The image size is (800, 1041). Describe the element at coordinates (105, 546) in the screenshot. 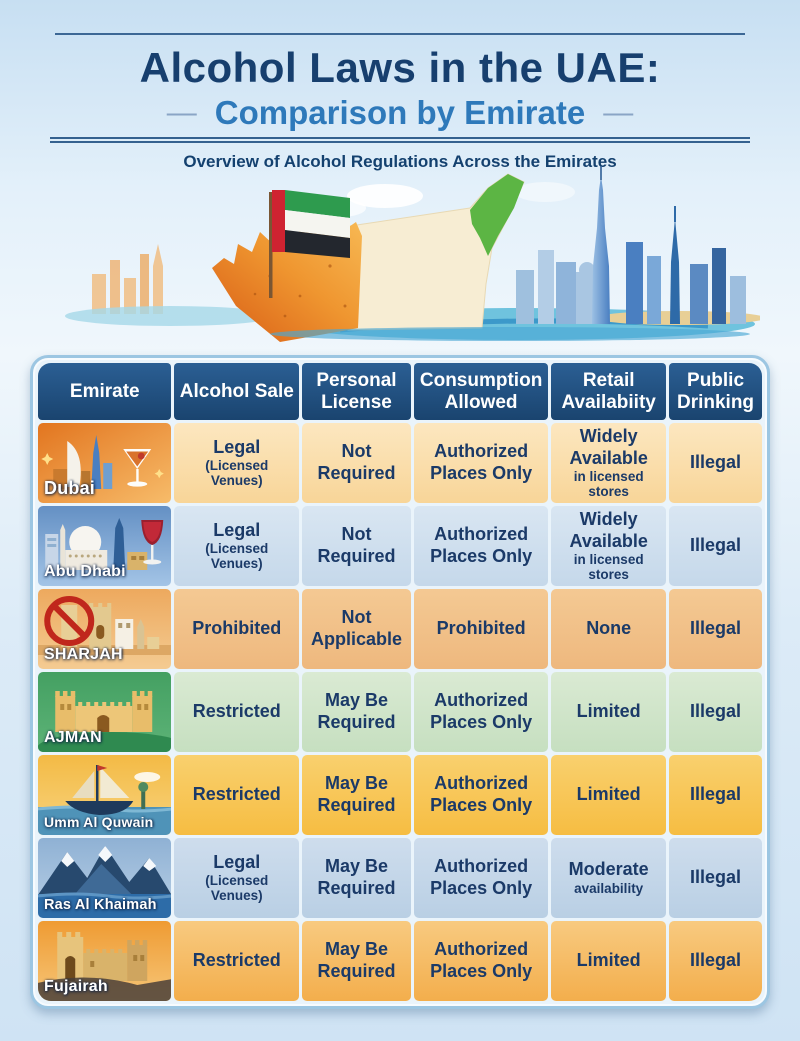

I see `emirate-cell-abu-dhabi: Abu Dhabi` at that location.